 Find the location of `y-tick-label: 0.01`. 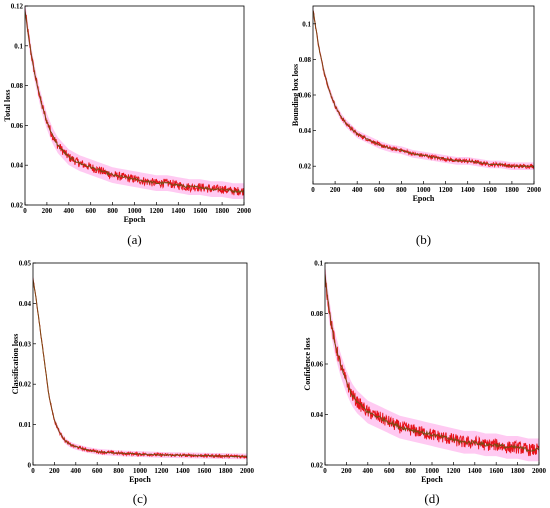

y-tick-label: 0.01 is located at coordinates (25, 425).